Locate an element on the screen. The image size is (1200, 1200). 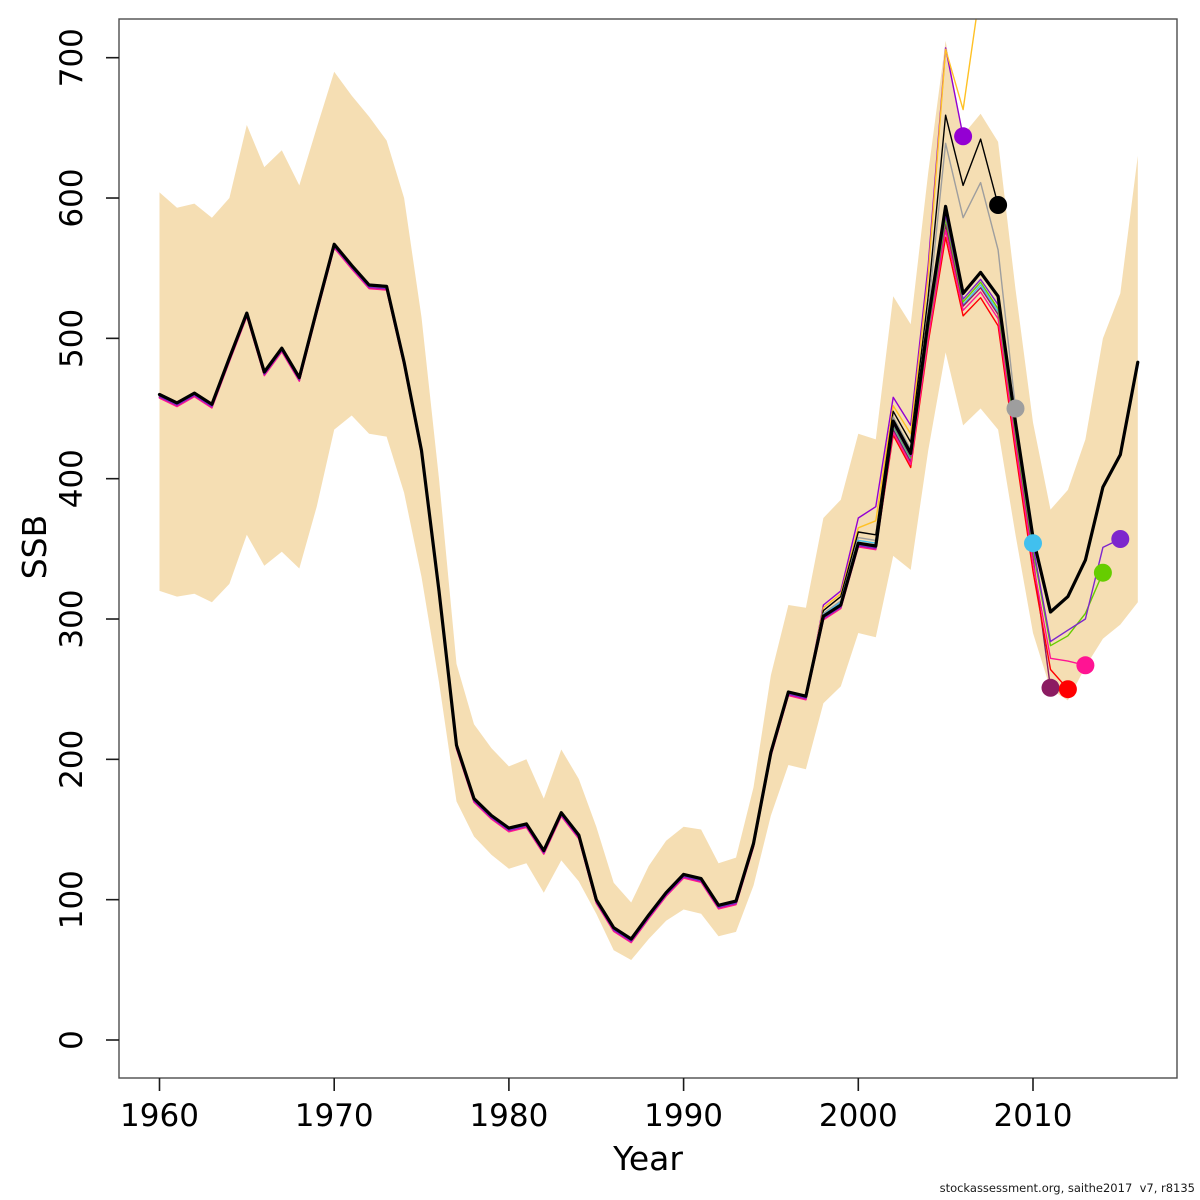
y-axis-title: SSB is located at coordinates (34, 547).